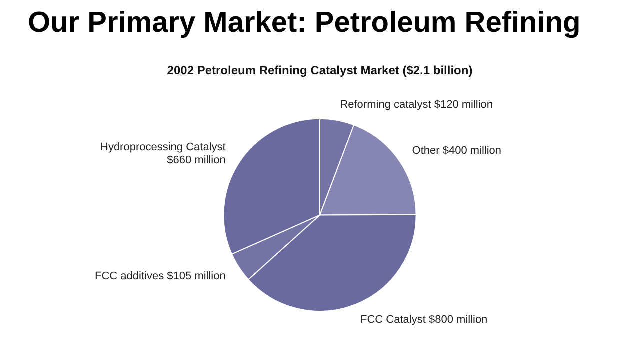 The width and height of the screenshot is (640, 360). I want to click on slice-label: FCC additives $105 million, so click(160, 276).